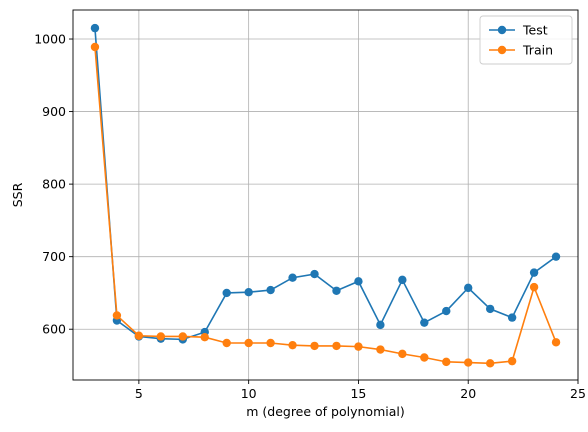  I want to click on x-tick-label: 20, so click(468, 393).